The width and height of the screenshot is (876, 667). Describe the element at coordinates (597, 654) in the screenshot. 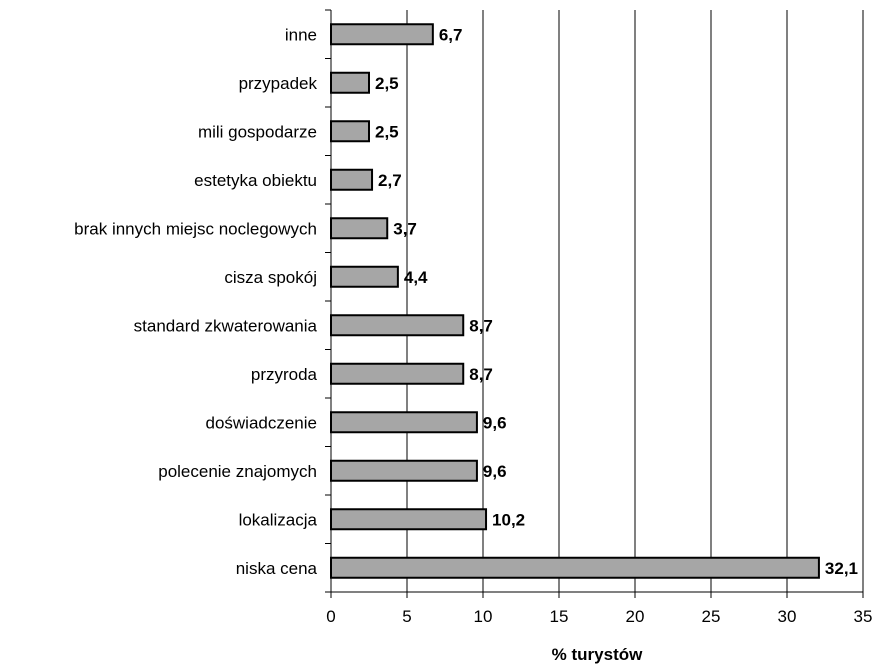

I see `x-axis-title: % turystów` at that location.